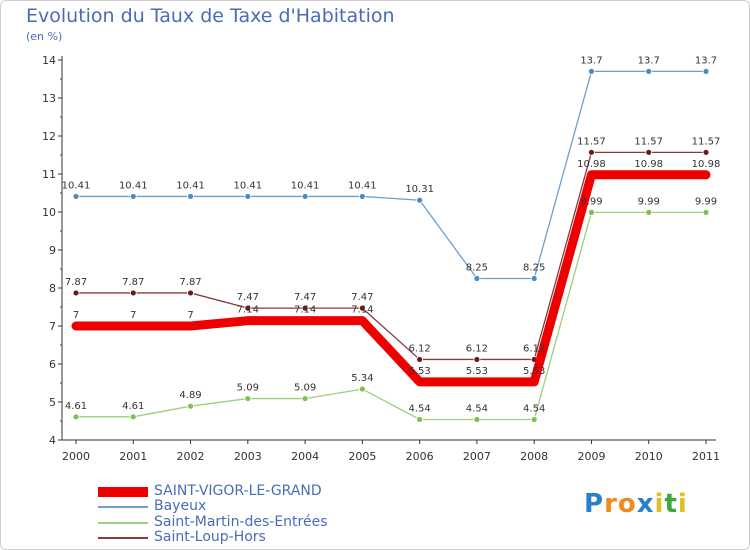  Describe the element at coordinates (648, 164) in the screenshot. I see `data-label: 10.98` at that location.